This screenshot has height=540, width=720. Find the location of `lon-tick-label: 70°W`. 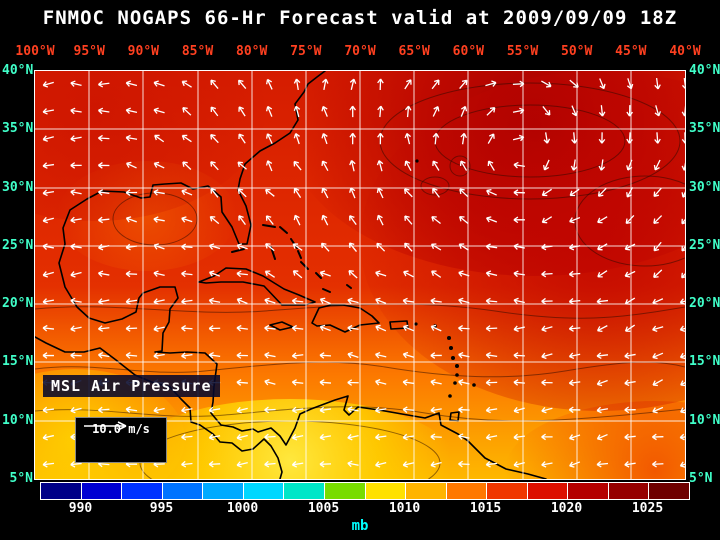

lon-tick-label: 70°W is located at coordinates (360, 51).